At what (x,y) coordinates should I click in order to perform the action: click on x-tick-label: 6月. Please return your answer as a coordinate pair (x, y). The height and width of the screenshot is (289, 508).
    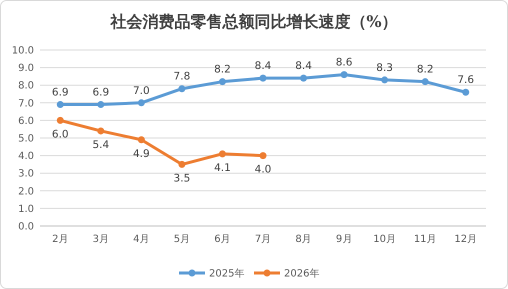
    Looking at the image, I should click on (222, 239).